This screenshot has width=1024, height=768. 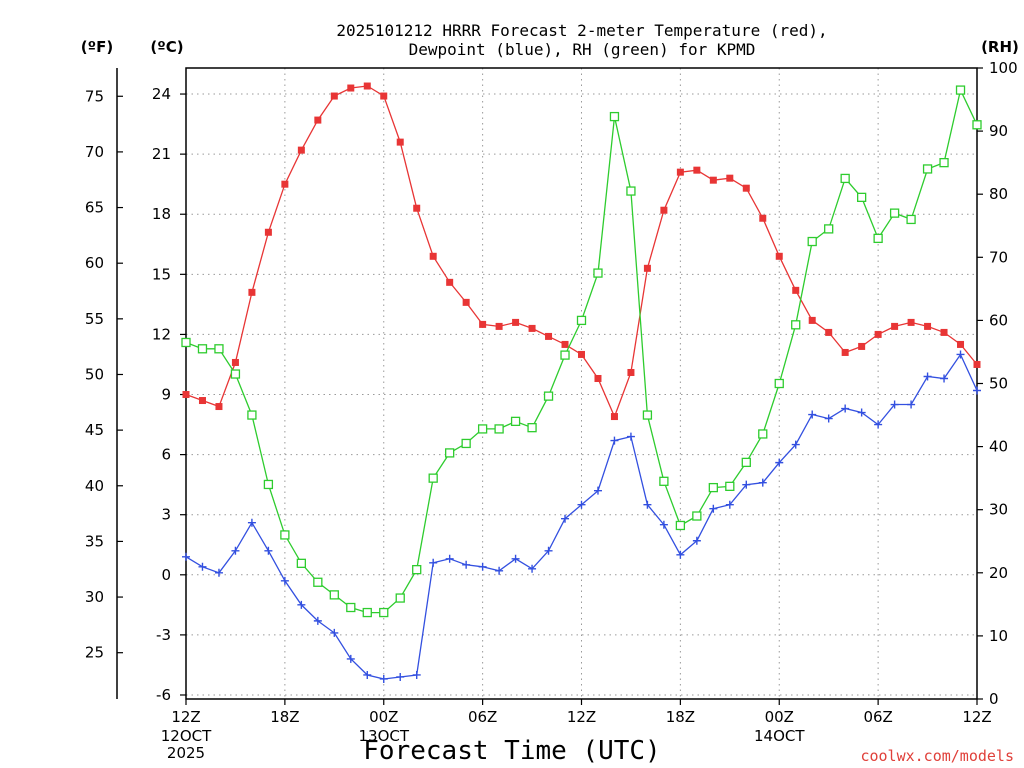 What do you see at coordinates (482, 717) in the screenshot?
I see `time-tick-label: 06Z` at bounding box center [482, 717].